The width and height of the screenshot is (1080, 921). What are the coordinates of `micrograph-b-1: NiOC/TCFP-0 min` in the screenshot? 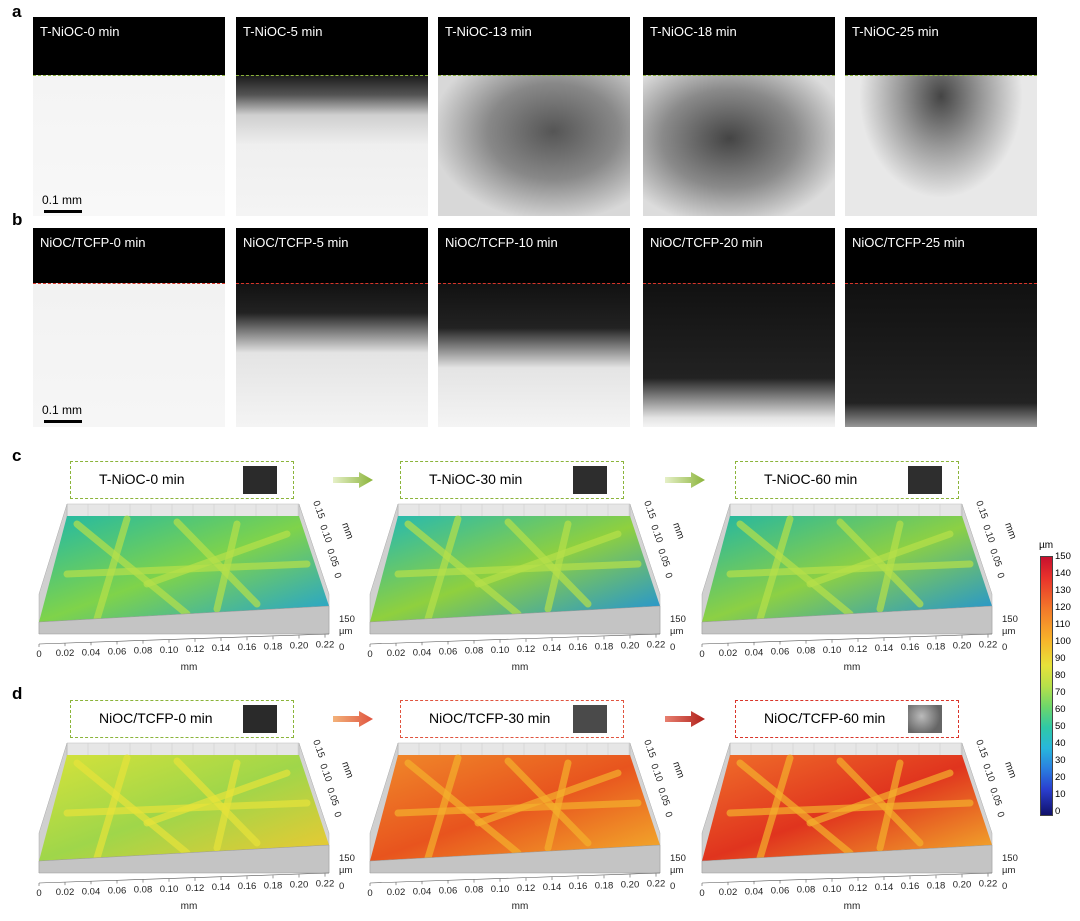 It's located at (129, 327).